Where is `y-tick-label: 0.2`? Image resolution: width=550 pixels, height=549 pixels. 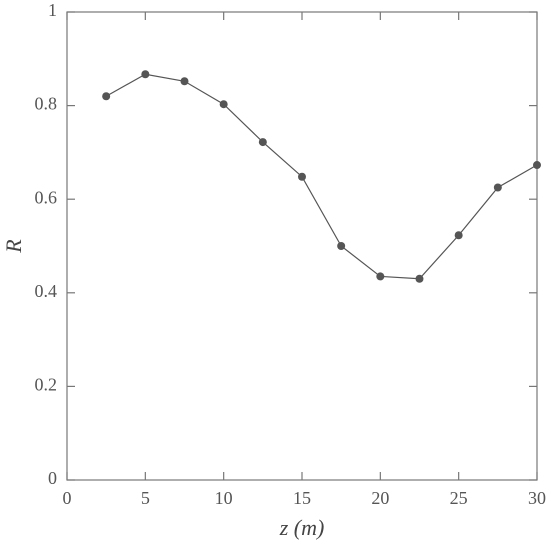 y-tick-label: 0.2 is located at coordinates (46, 385).